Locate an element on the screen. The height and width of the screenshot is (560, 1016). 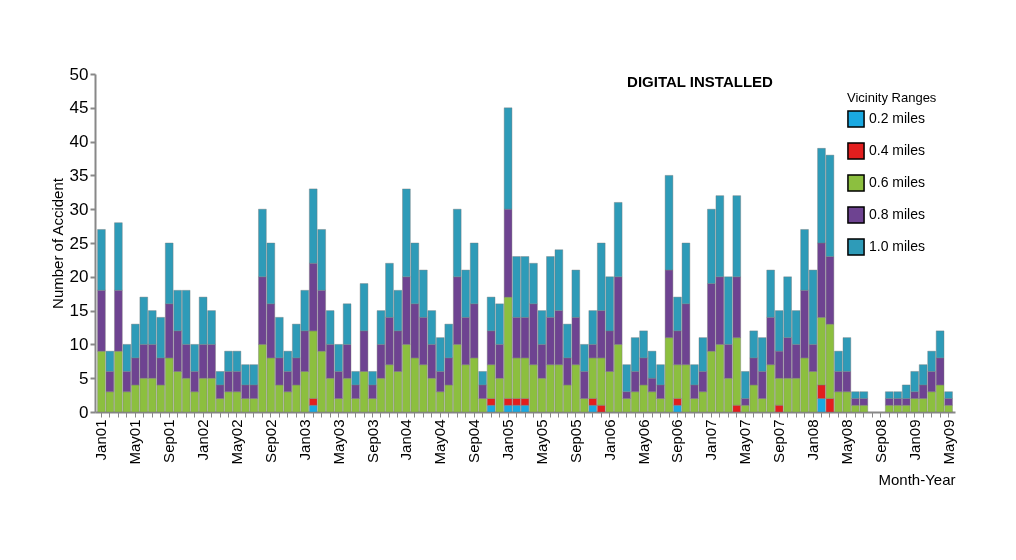
y-tick-label: 45 is located at coordinates (79, 108).